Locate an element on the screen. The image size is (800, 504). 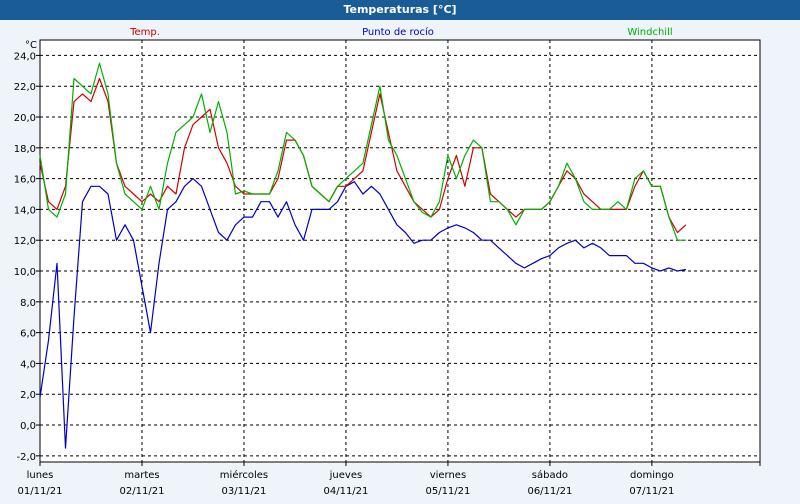
y-tick-label: 14,0 is located at coordinates (25, 210).